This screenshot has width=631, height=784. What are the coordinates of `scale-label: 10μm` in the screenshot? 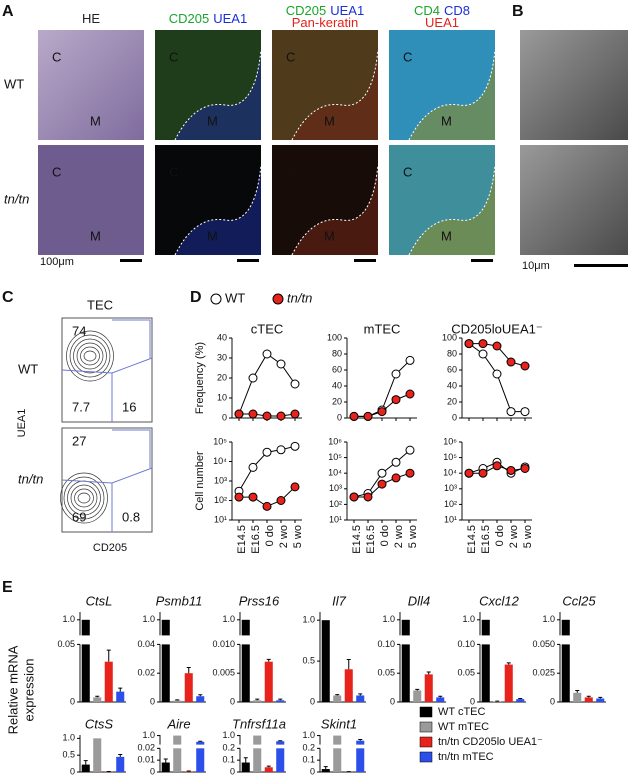 It's located at (536, 266).